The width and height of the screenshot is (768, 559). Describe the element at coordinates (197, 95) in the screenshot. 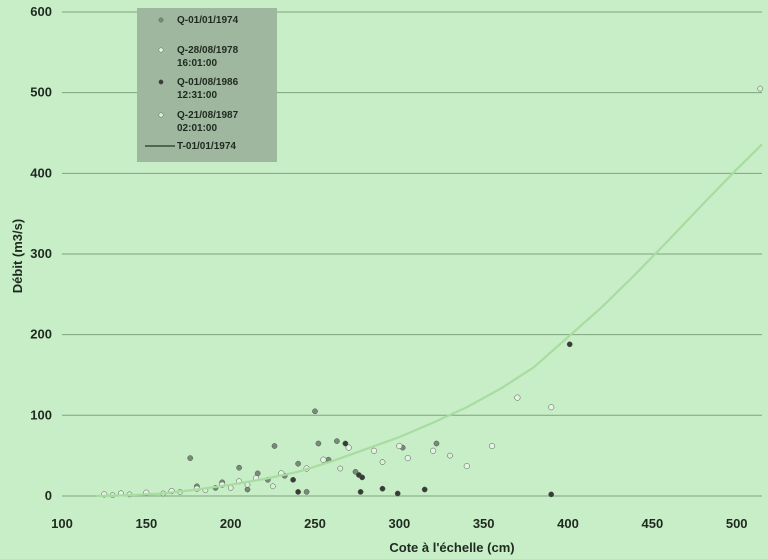

I see `legend-label-line: 12:31:00` at that location.